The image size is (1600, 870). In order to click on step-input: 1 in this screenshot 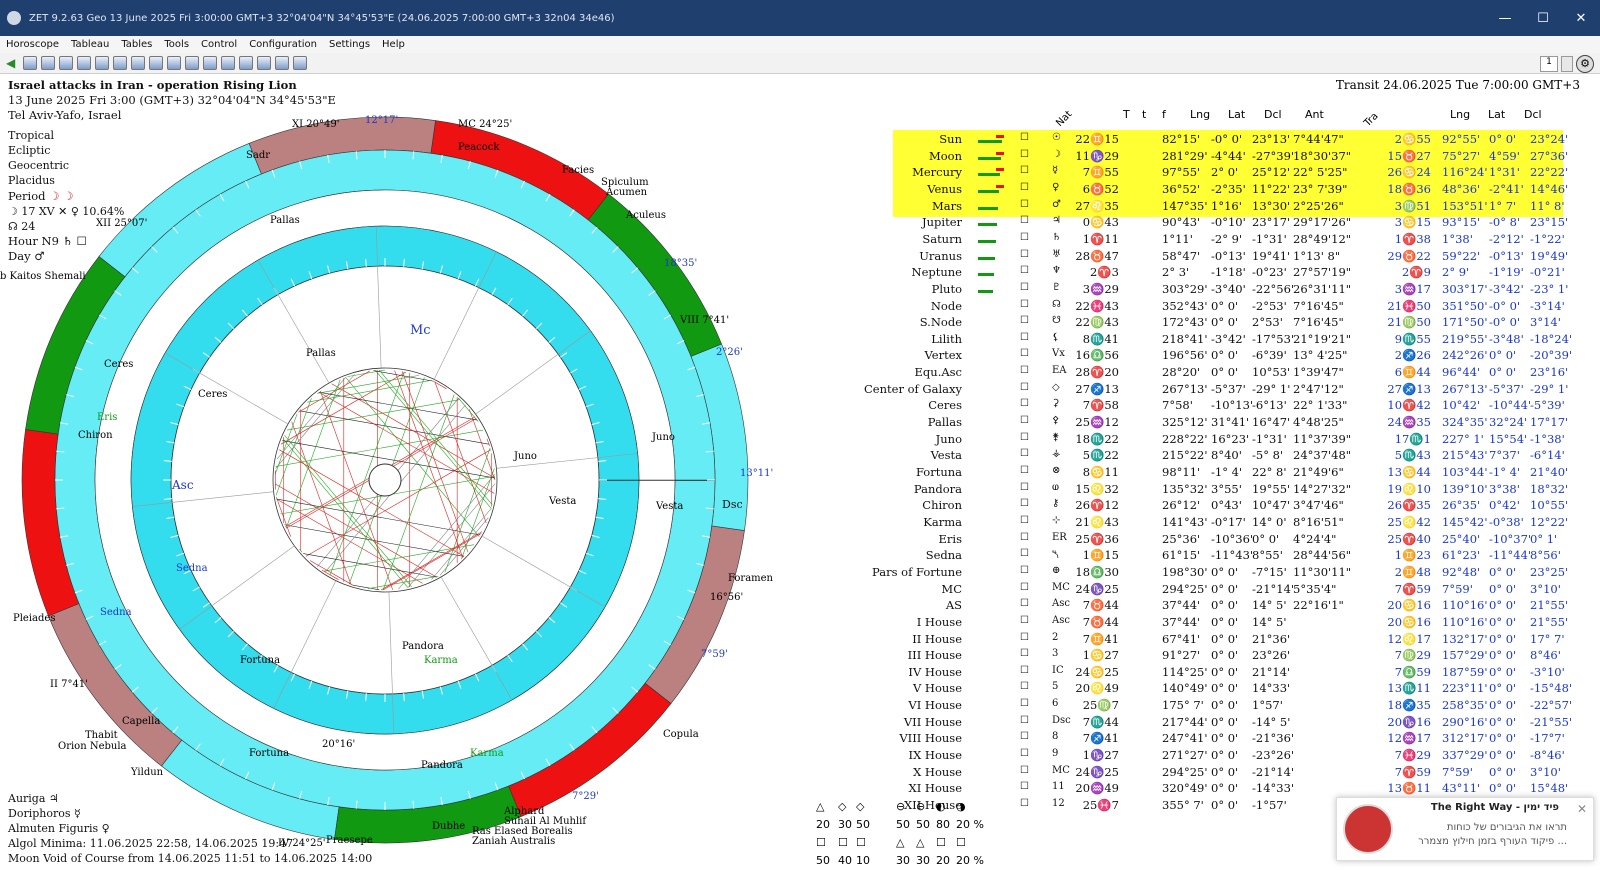, I will do `click(1549, 64)`.